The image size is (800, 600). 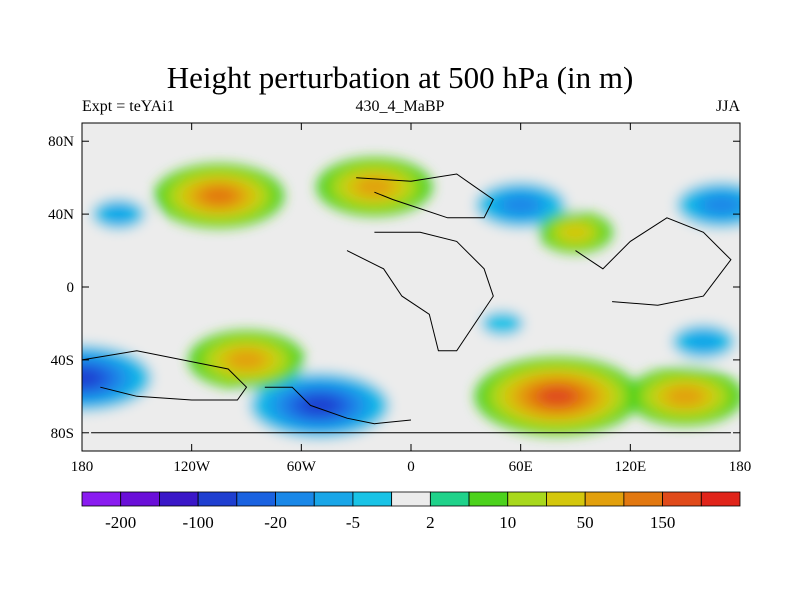 I want to click on lat-label-2: 0, so click(x=71, y=288).